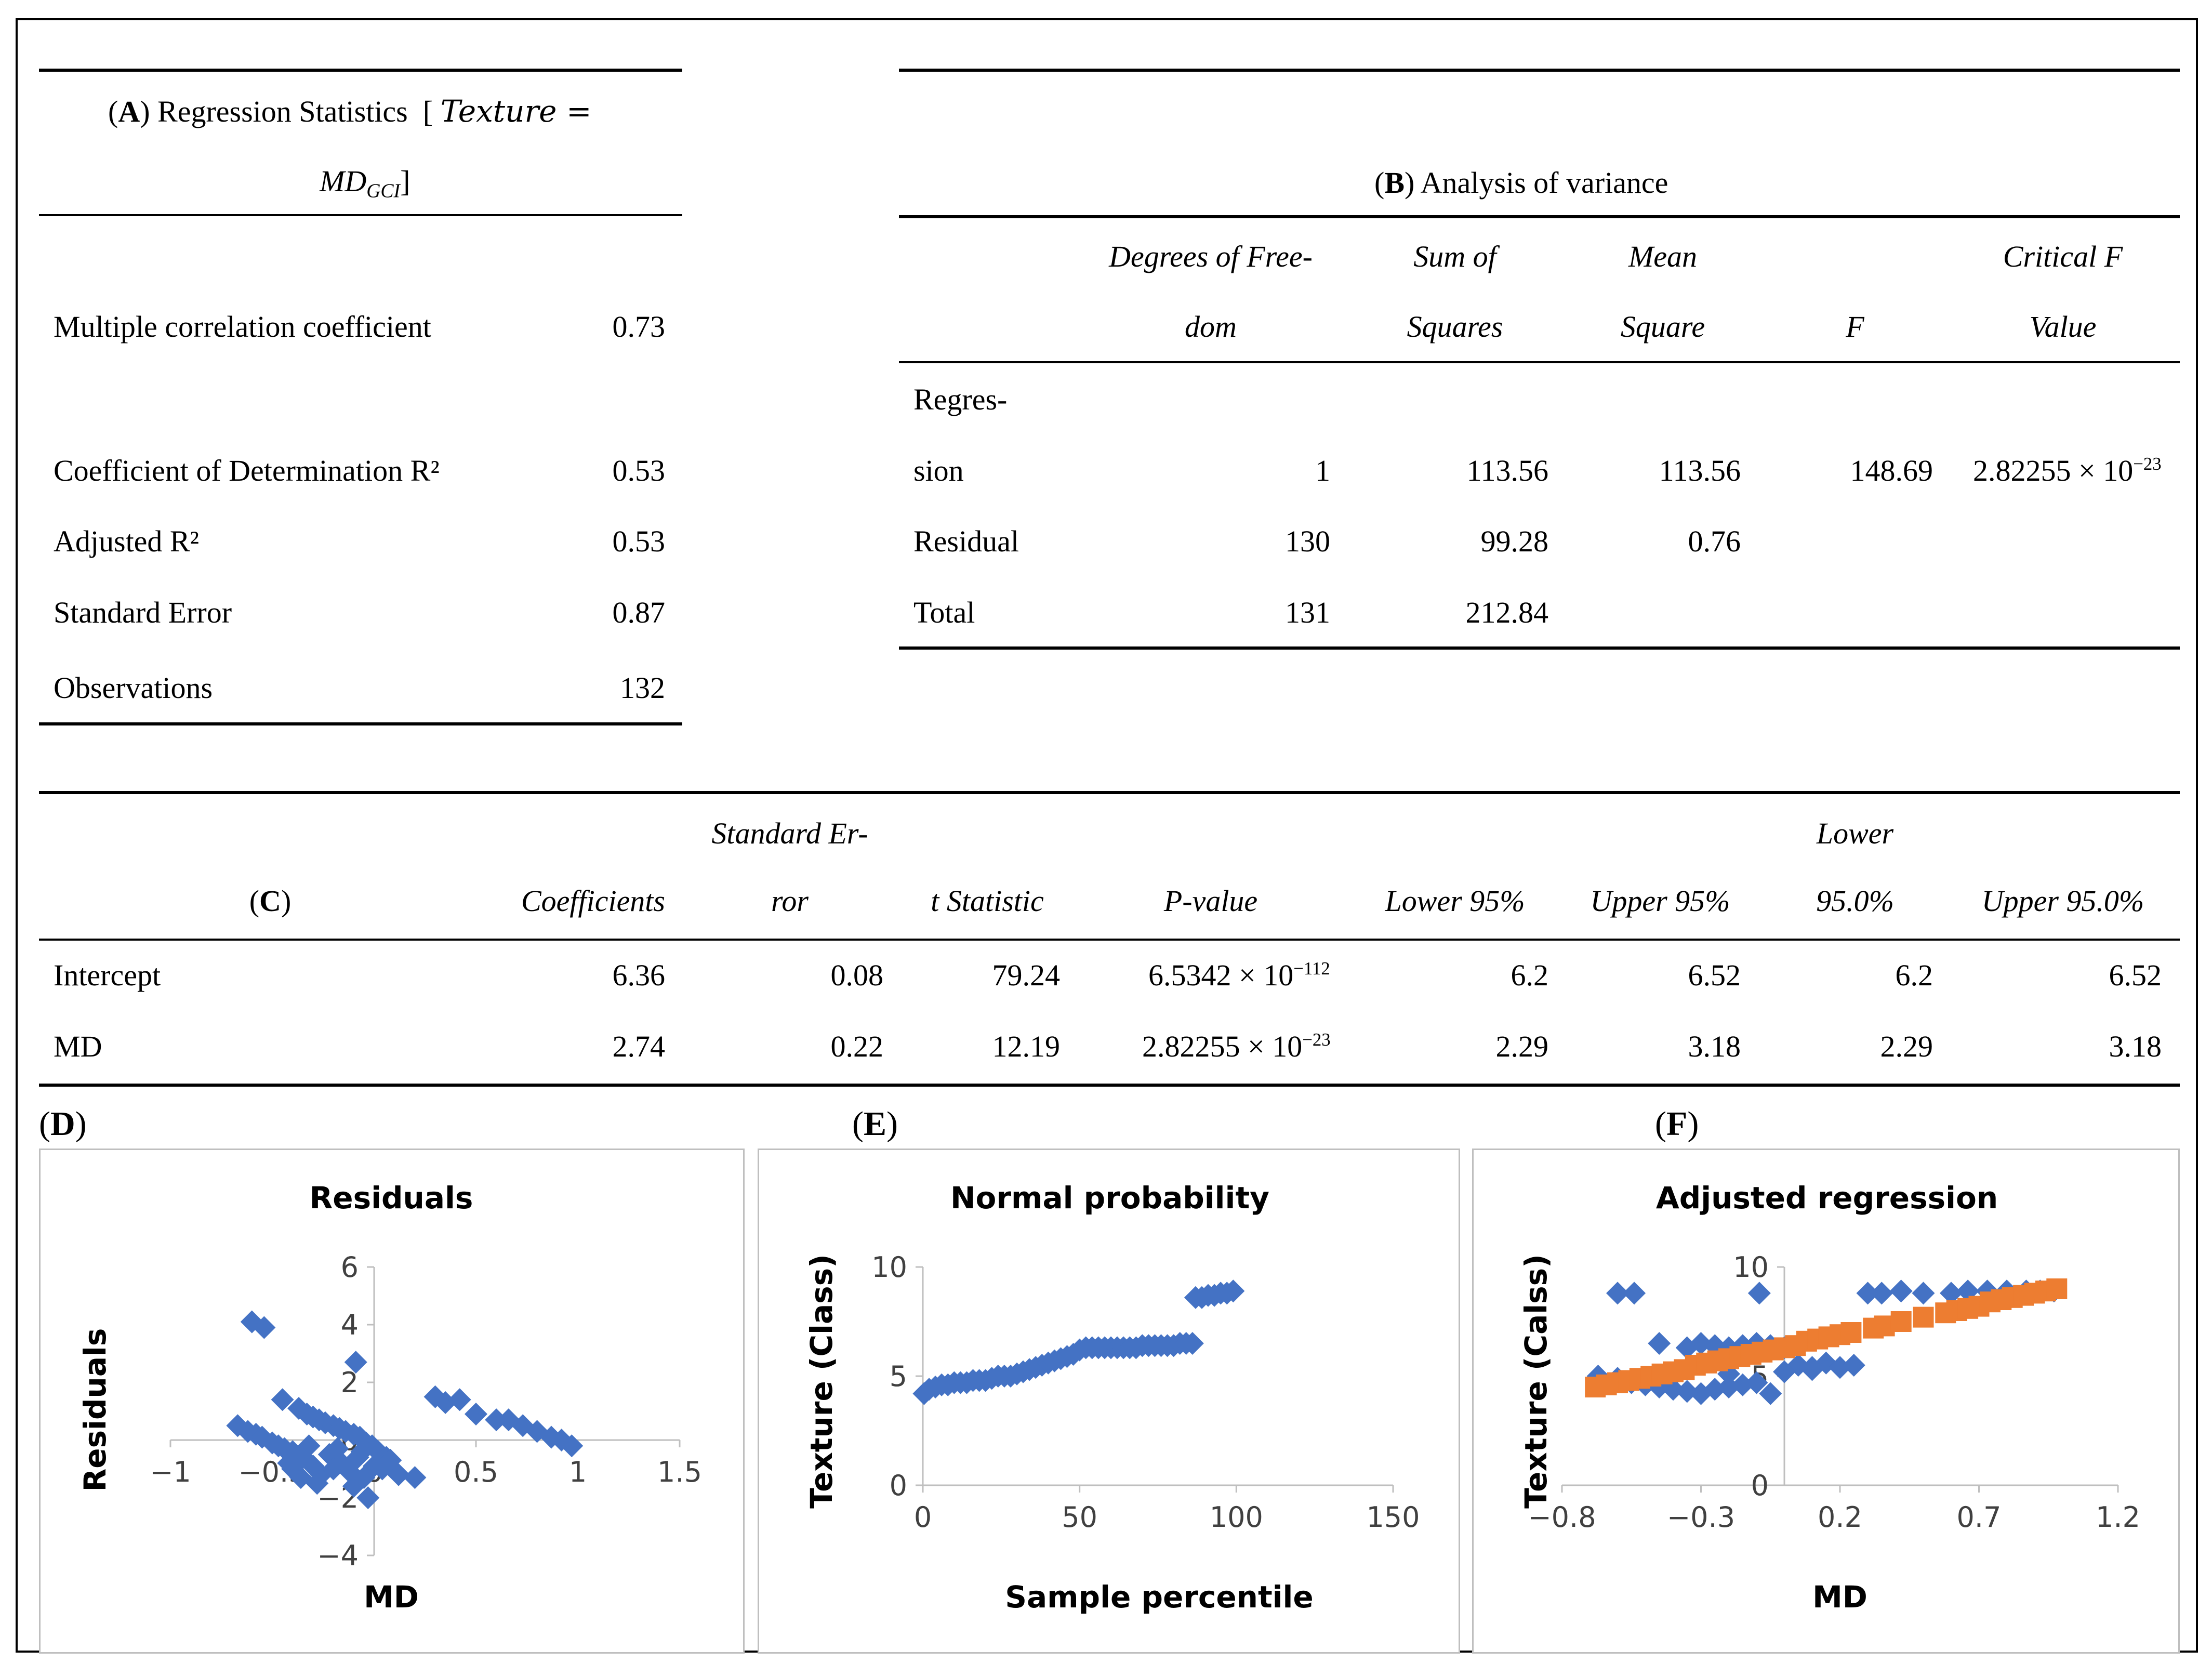  What do you see at coordinates (1662, 327) in the screenshot?
I see `header-ms-2: Square` at bounding box center [1662, 327].